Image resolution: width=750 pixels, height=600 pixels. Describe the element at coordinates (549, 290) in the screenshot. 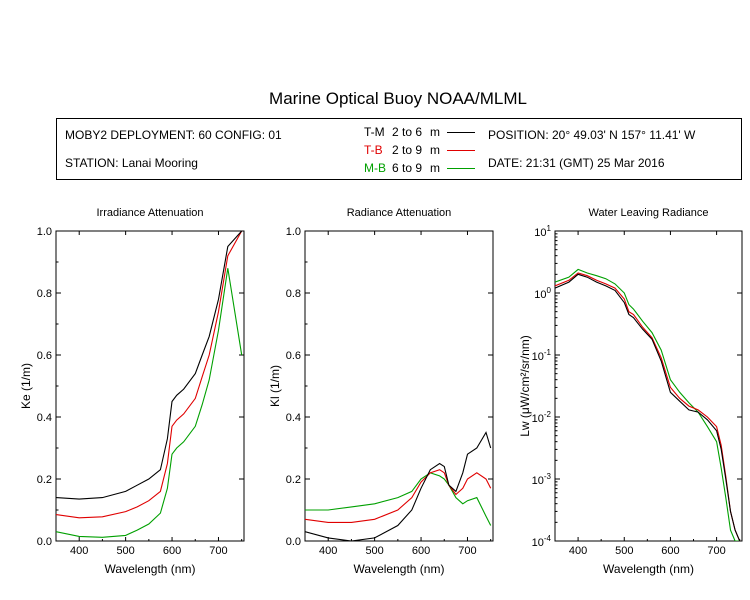

I see `y-tick-exponent: 0` at that location.